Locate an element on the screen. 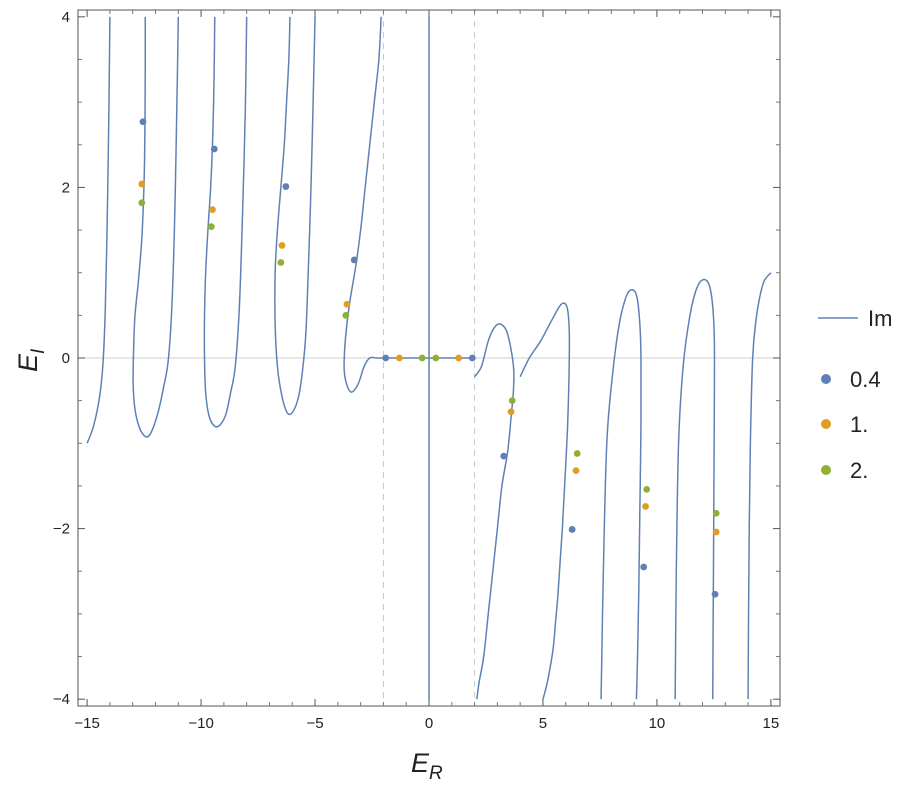 The height and width of the screenshot is (787, 910). legend: Im 0.4 1. 2. is located at coordinates (855, 394).